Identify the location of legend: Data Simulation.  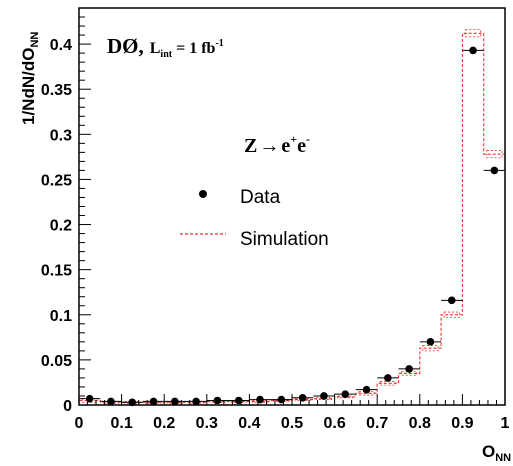
(254, 218).